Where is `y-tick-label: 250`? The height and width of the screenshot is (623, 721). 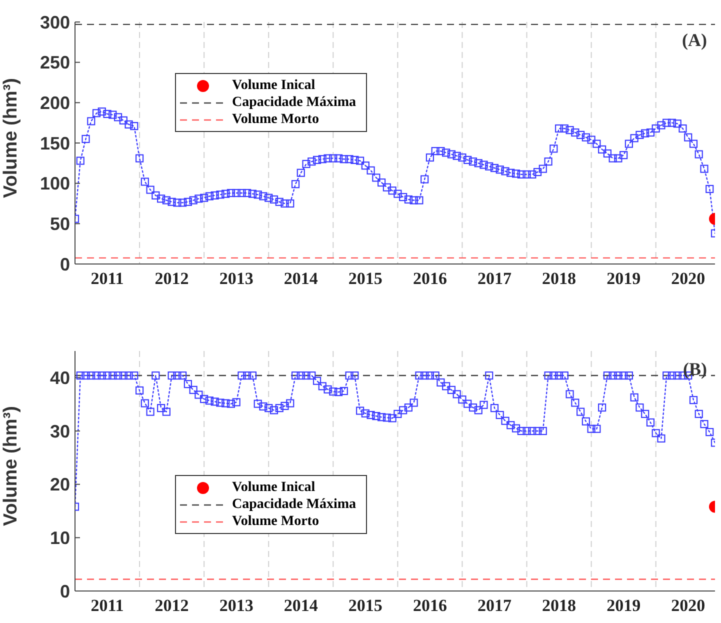 y-tick-label: 250 is located at coordinates (55, 62).